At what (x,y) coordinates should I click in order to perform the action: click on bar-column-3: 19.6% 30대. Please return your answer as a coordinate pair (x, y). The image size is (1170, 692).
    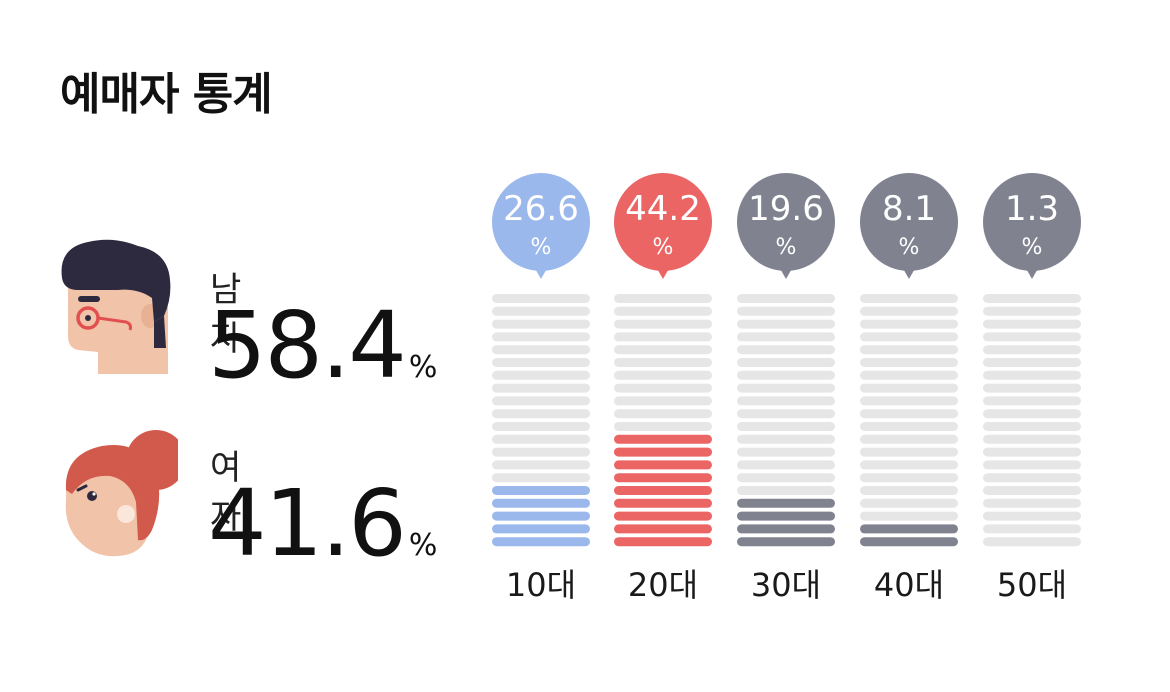
    Looking at the image, I should click on (786, 388).